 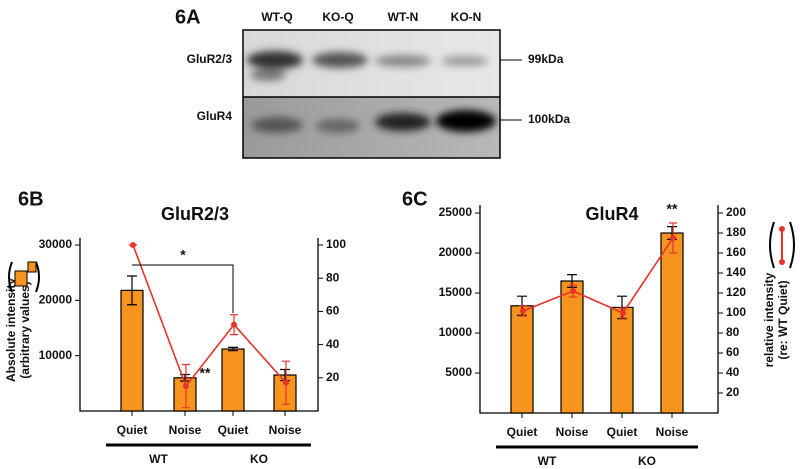 I want to click on lane-label: KO-N, so click(x=466, y=17).